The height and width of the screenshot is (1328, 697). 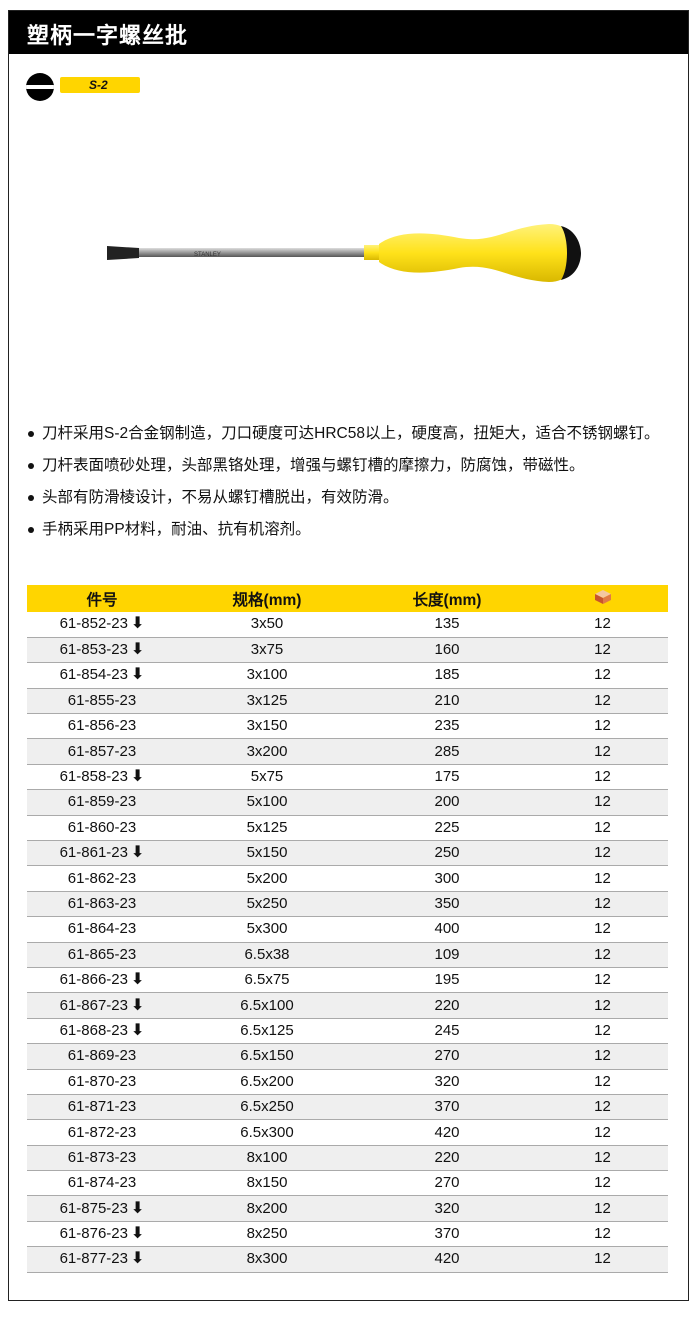 What do you see at coordinates (347, 828) in the screenshot?
I see `table-row: 61-860-23 5x125 225 12` at bounding box center [347, 828].